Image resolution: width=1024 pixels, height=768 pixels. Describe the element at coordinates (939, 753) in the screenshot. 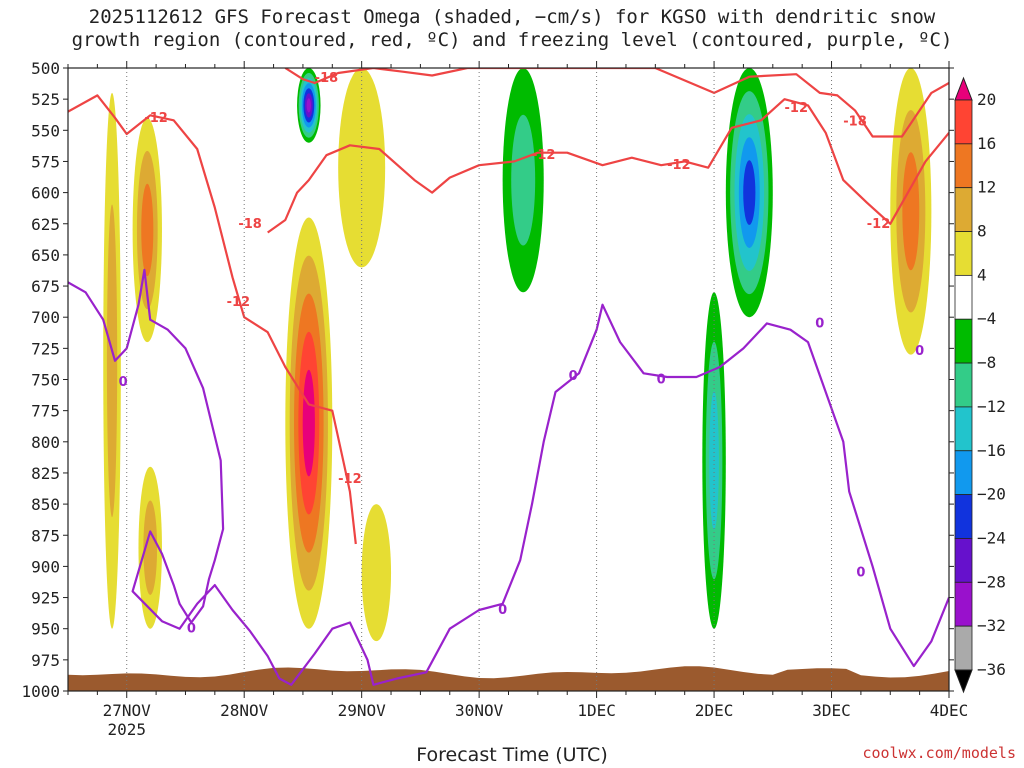

I see `credit-link: coolwx.com/models` at that location.